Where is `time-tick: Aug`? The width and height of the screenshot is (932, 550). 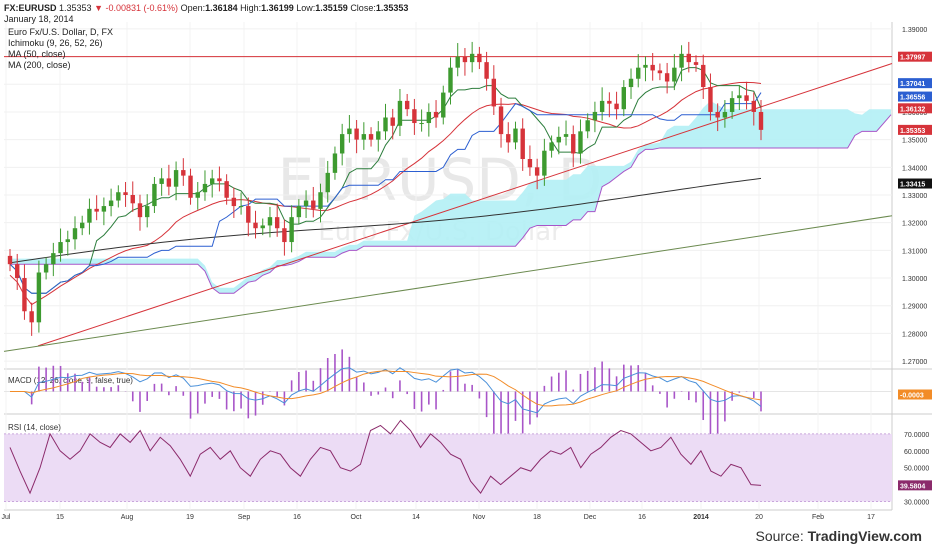 time-tick: Aug is located at coordinates (127, 517).